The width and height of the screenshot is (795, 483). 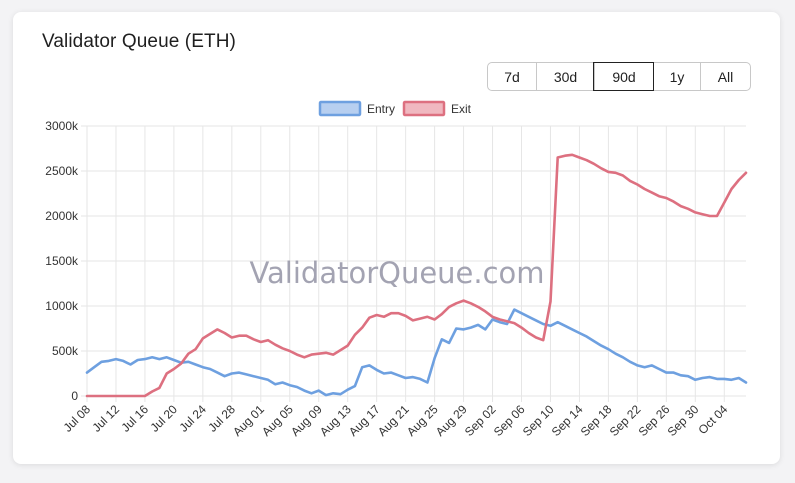 What do you see at coordinates (77, 418) in the screenshot?
I see `x-tick-label: Jul 08` at bounding box center [77, 418].